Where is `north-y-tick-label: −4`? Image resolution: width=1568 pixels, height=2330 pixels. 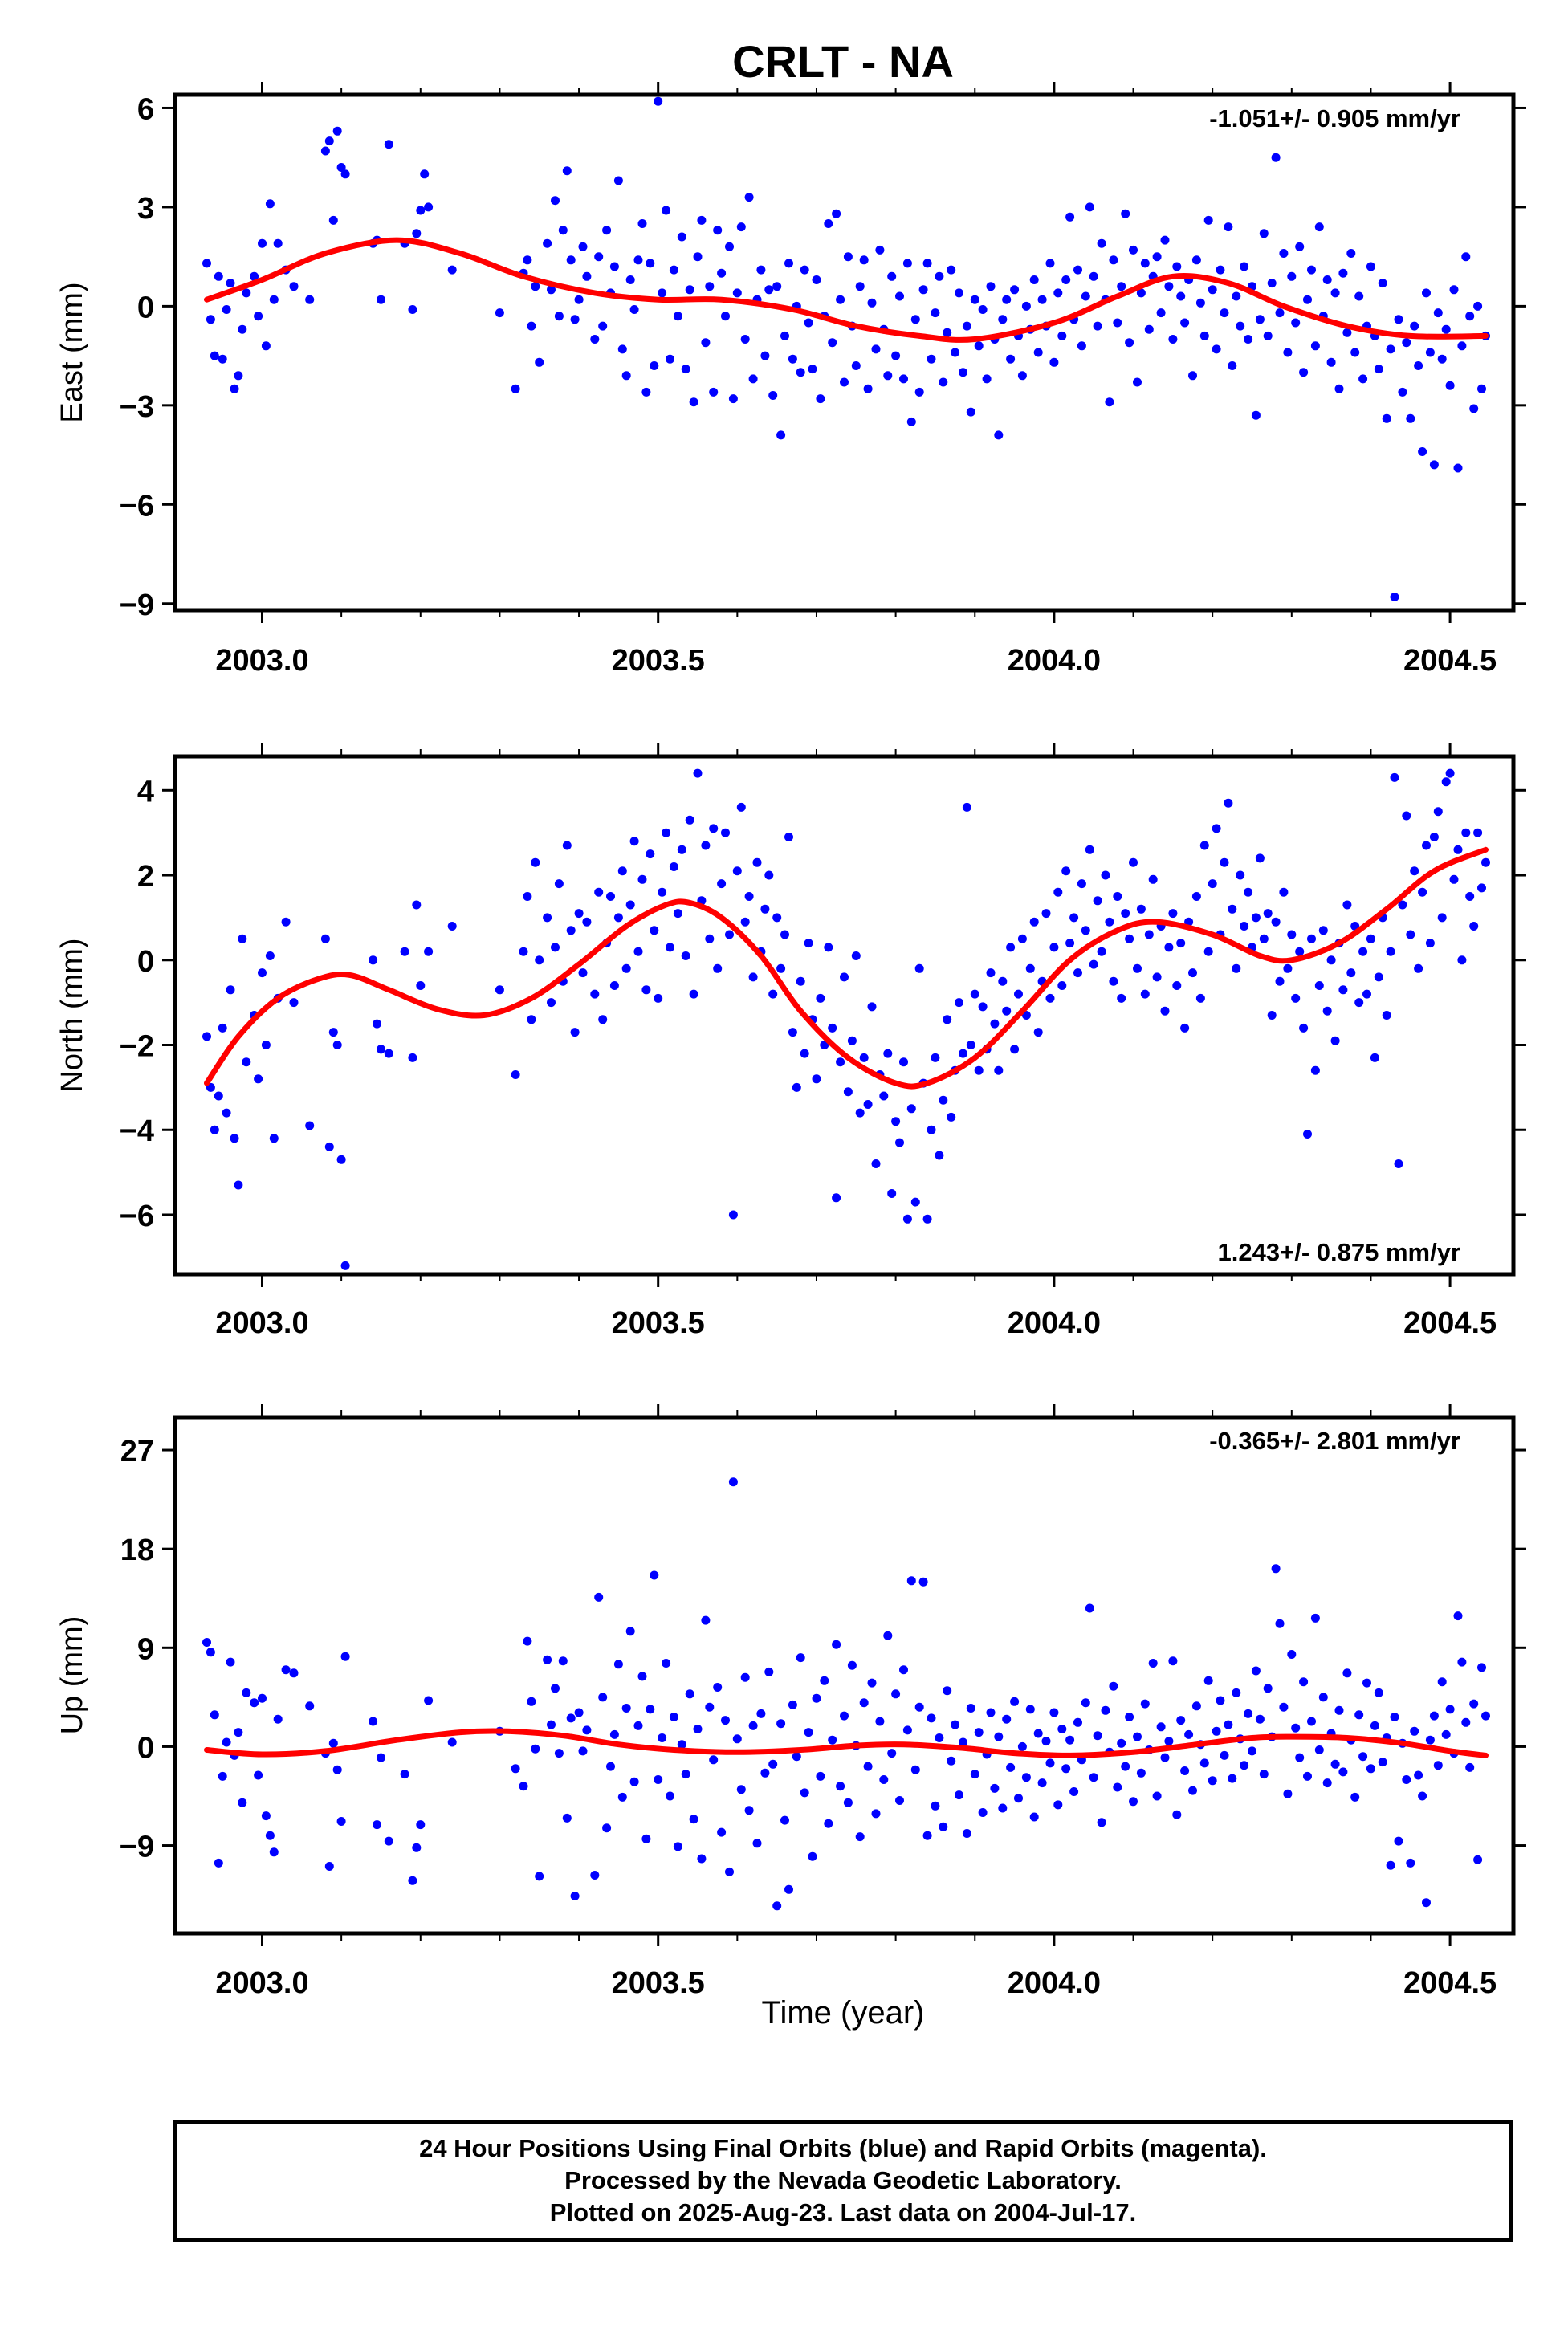 north-y-tick-label: −4 is located at coordinates (137, 1131).